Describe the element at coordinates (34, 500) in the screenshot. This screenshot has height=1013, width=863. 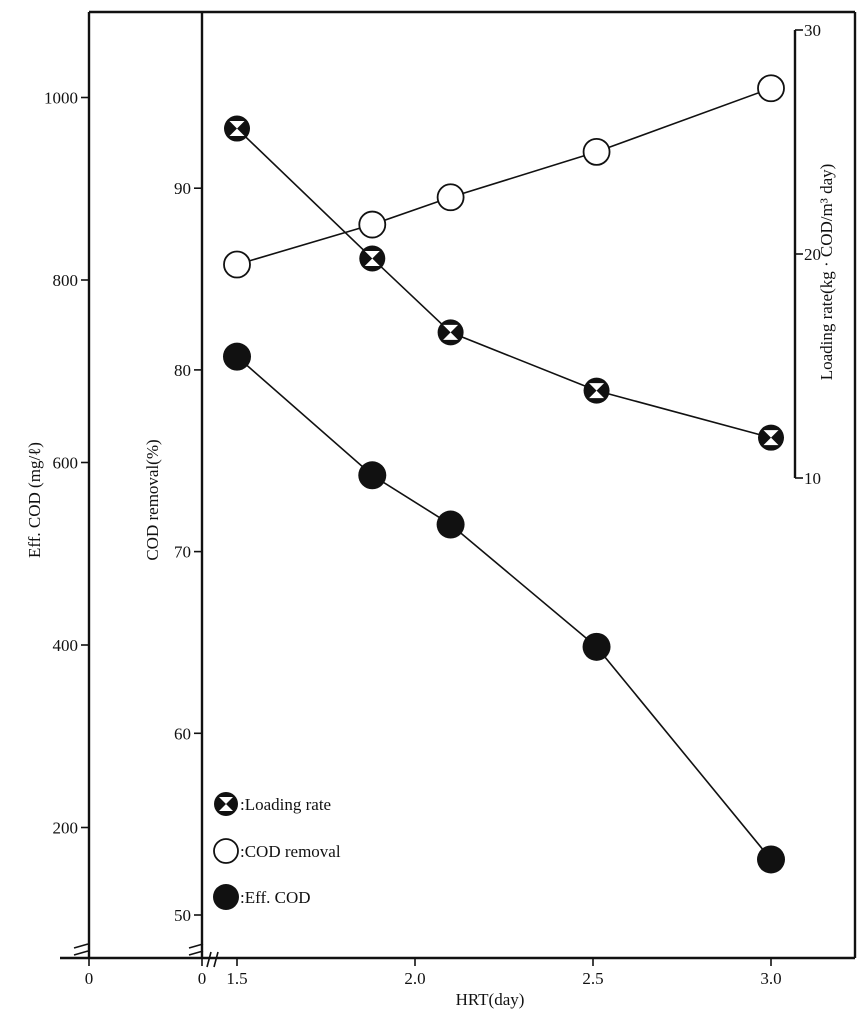
I see `eff-cod-axis-title: Eff. COD (mg/ℓ)` at that location.